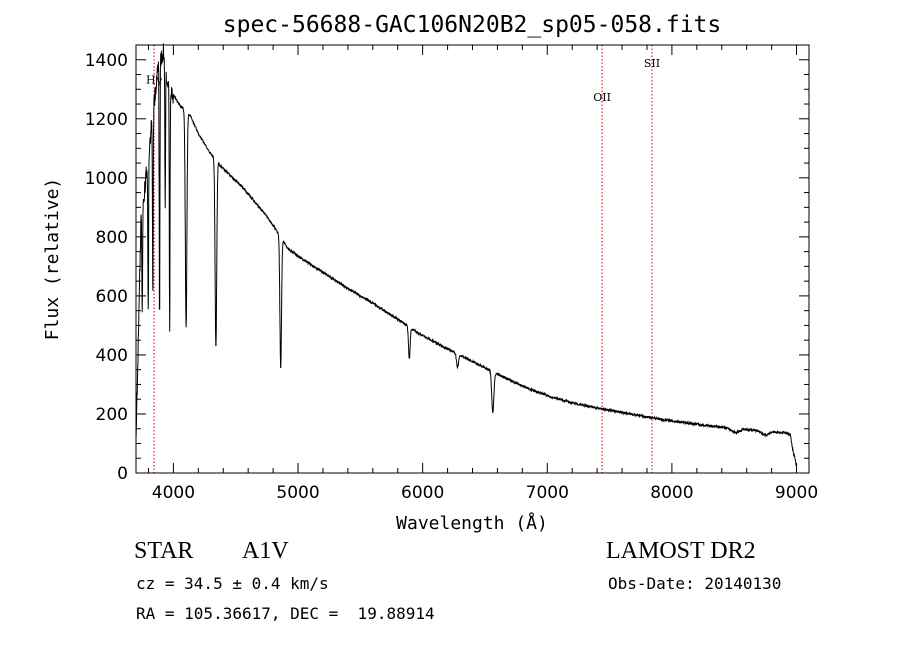 This screenshot has width=900, height=649. I want to click on x-tick-label: 6000, so click(422, 493).